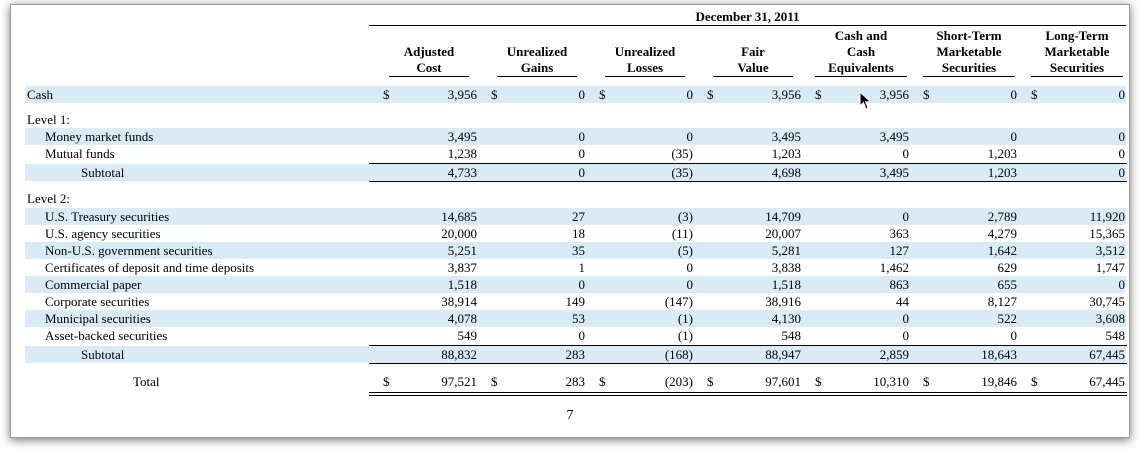  I want to click on cell-value: (5), so click(685, 250).